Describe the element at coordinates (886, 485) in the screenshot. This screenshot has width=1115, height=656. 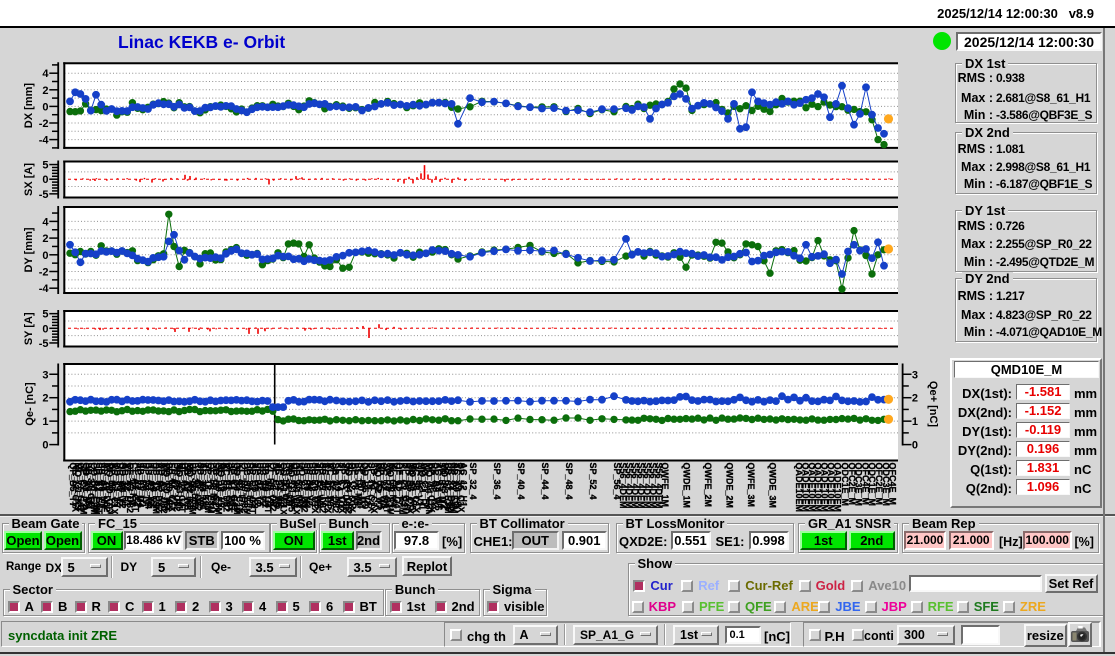
I see `svg-text: QDC3E_M` at that location.